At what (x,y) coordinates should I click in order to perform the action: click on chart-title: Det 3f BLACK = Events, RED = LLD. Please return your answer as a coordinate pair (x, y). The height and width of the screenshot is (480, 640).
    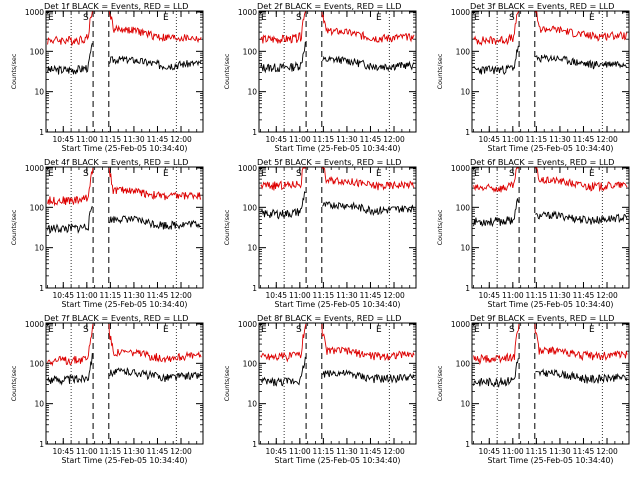
    Looking at the image, I should click on (542, 6).